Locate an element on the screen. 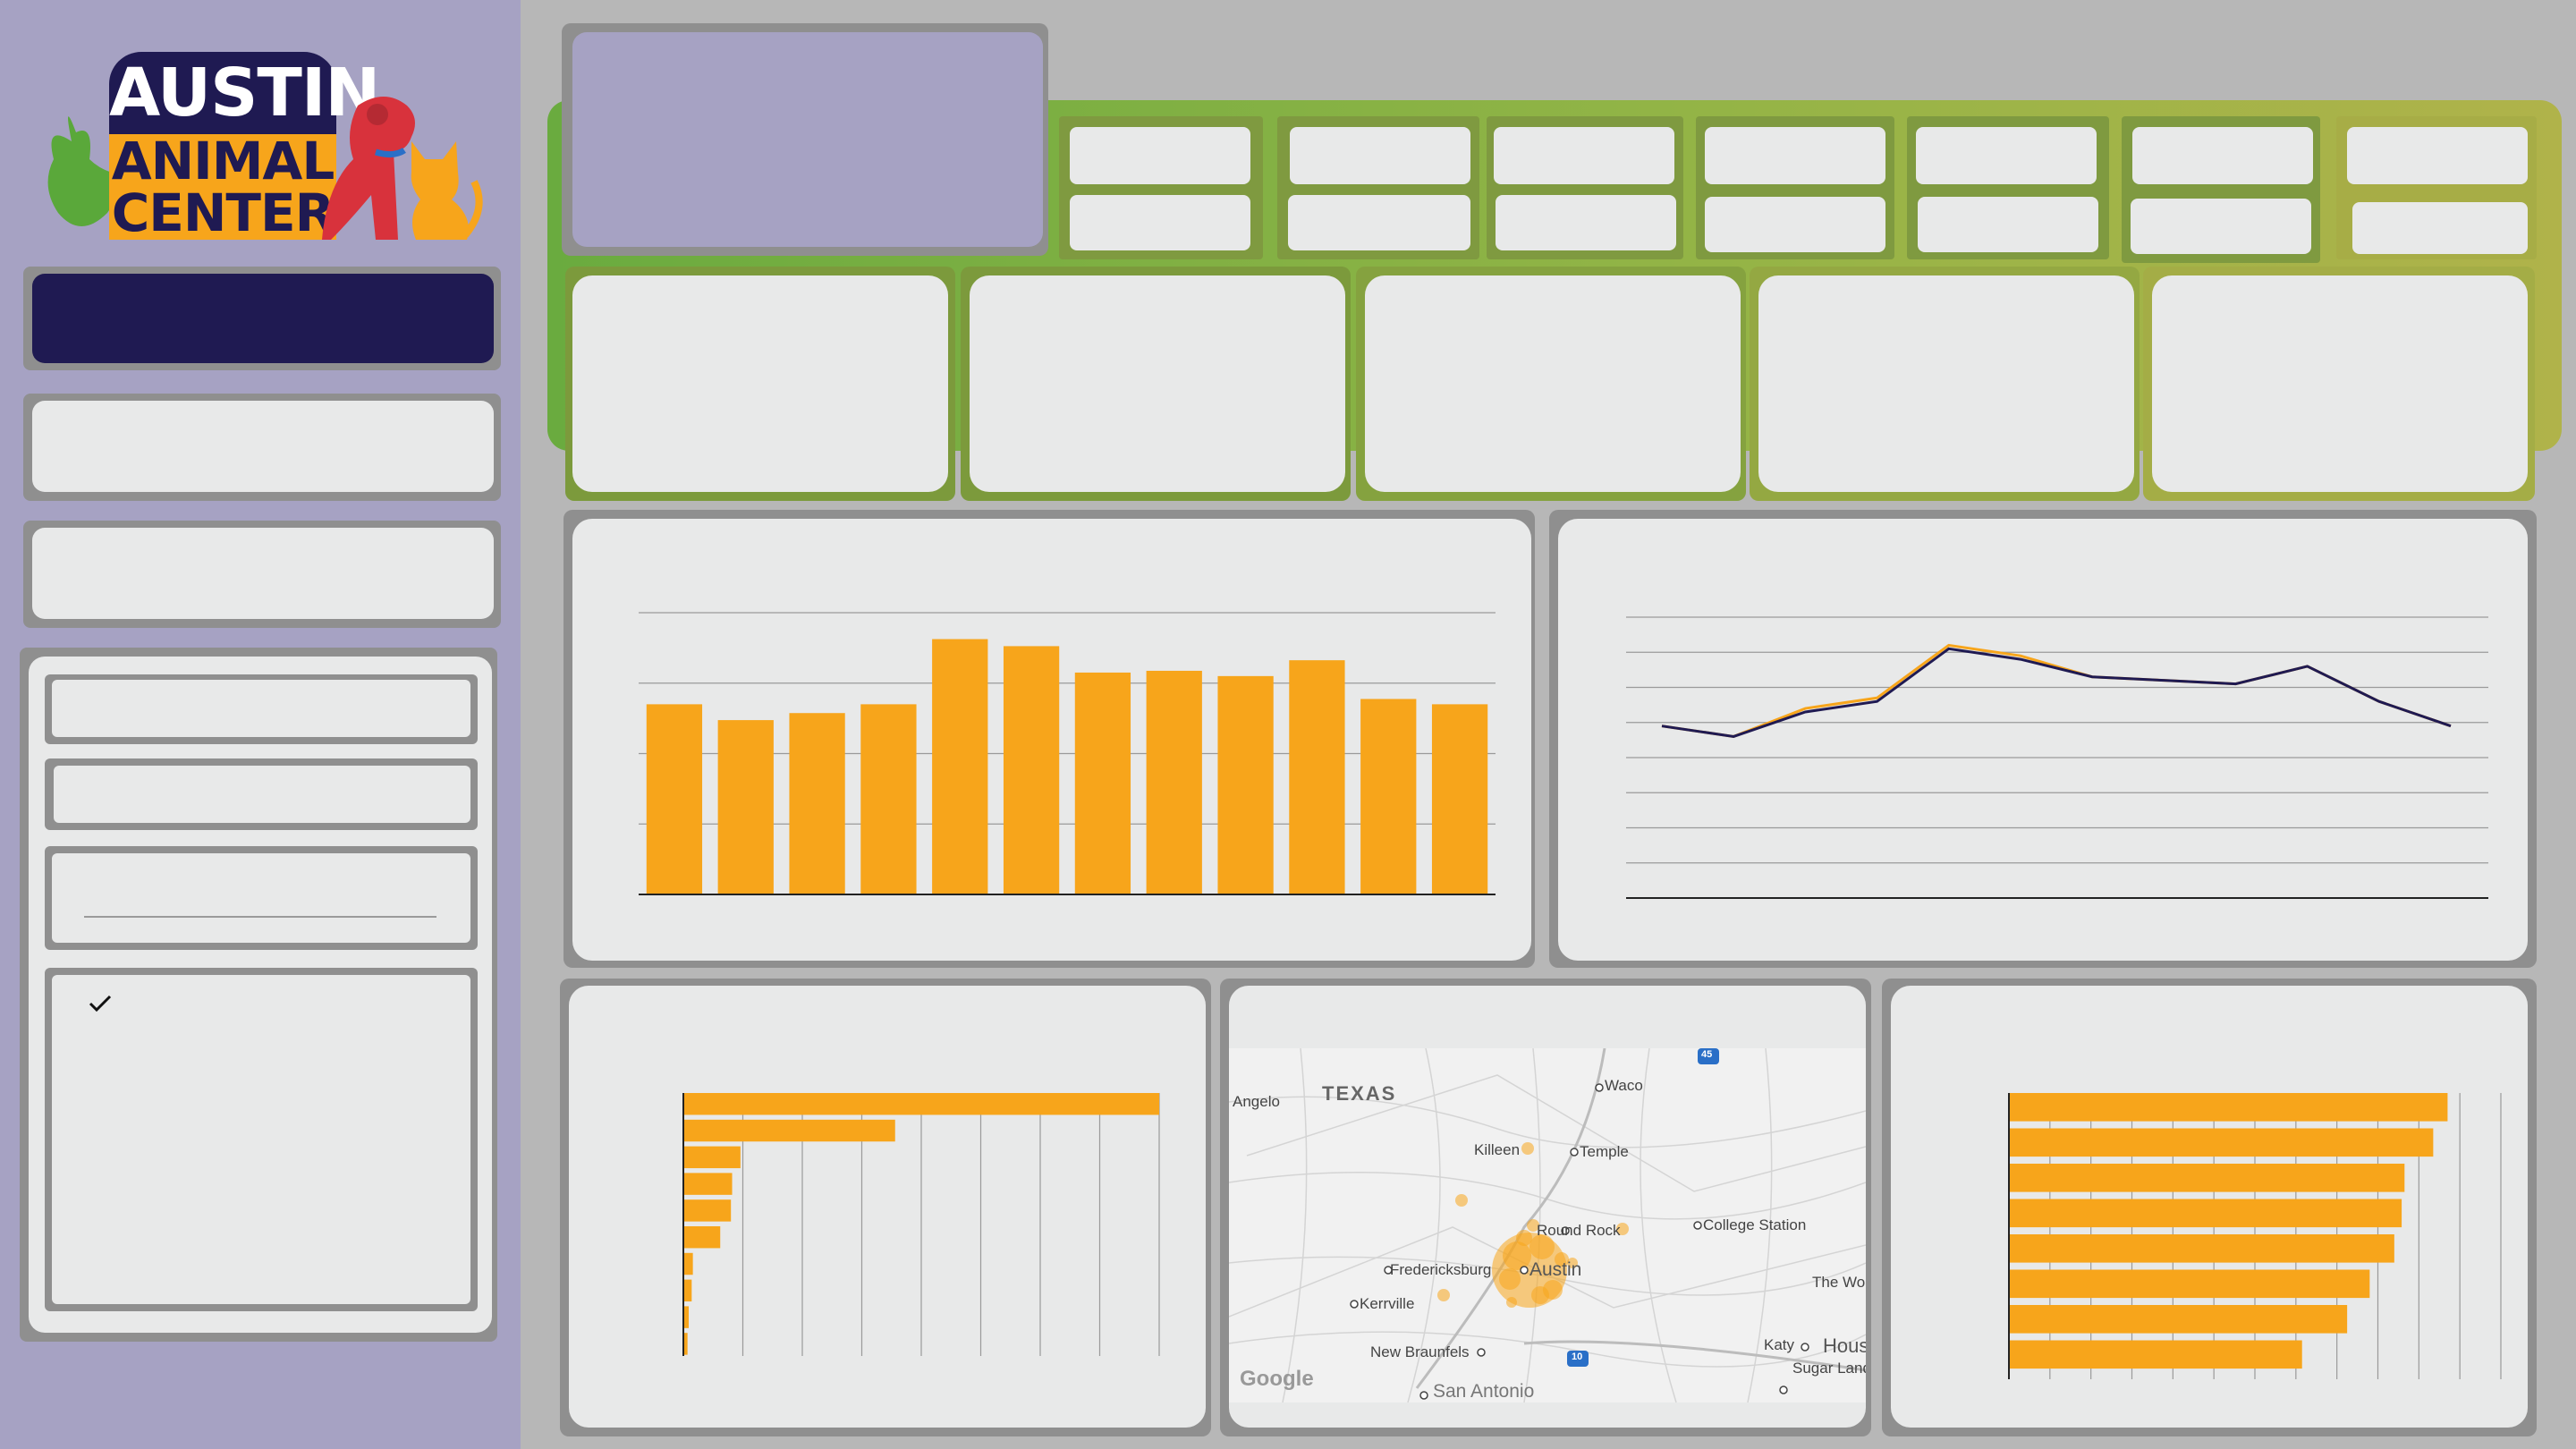  breed-hbar-chart-panel is located at coordinates (2209, 1207).